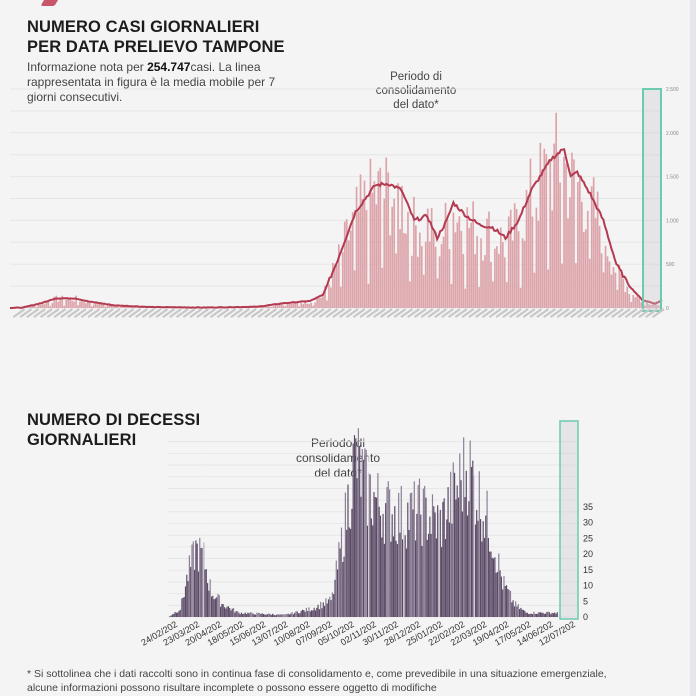 This screenshot has width=696, height=696. What do you see at coordinates (114, 420) in the screenshot?
I see `chart2-title-line1: NUMERO DI DECESSI` at bounding box center [114, 420].